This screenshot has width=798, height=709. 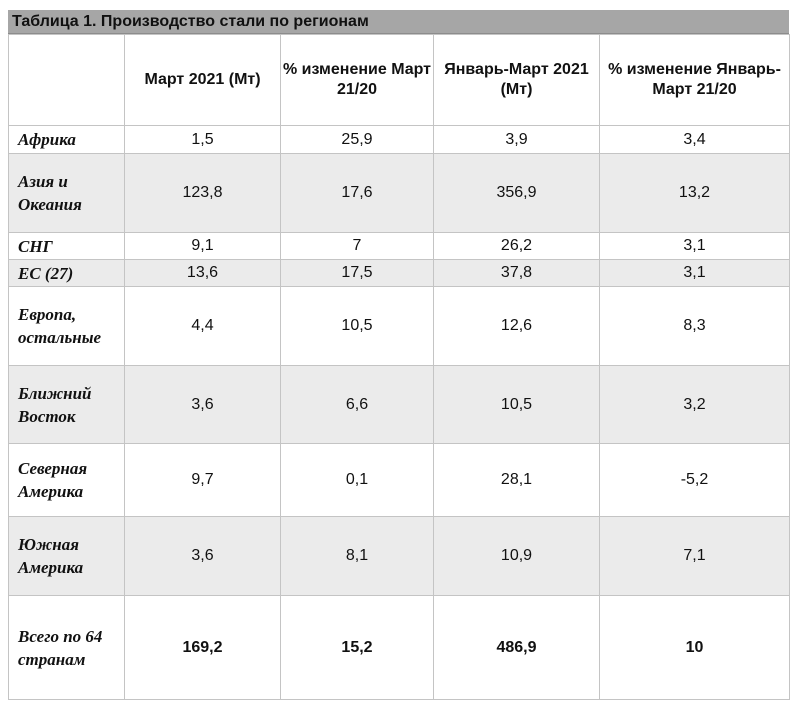 What do you see at coordinates (357, 556) in the screenshot?
I see `cell-value: 8,1` at bounding box center [357, 556].